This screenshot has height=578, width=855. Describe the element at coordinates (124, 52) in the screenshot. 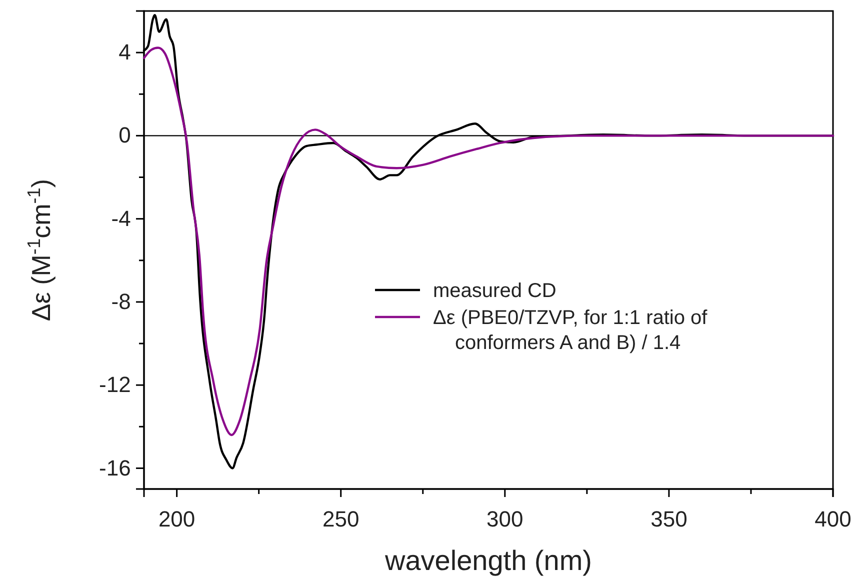

I see `y-tick-label: 4` at that location.